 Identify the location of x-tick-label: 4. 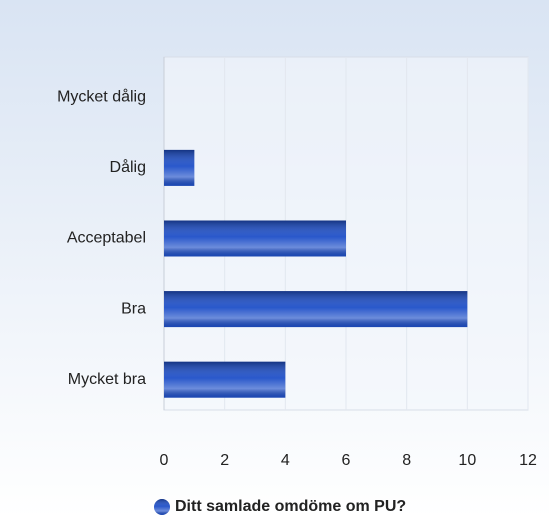
(285, 460).